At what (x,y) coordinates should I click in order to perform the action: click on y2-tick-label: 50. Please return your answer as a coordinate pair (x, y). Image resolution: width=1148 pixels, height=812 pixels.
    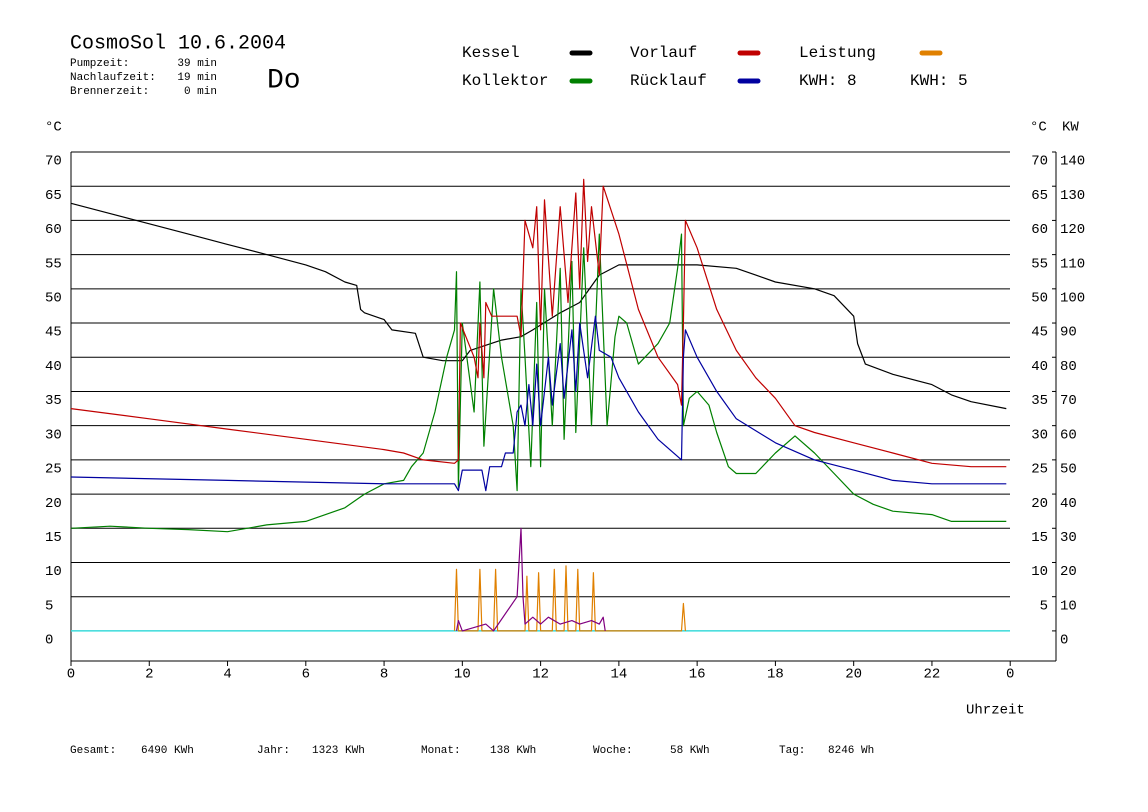
    Looking at the image, I should click on (1068, 470).